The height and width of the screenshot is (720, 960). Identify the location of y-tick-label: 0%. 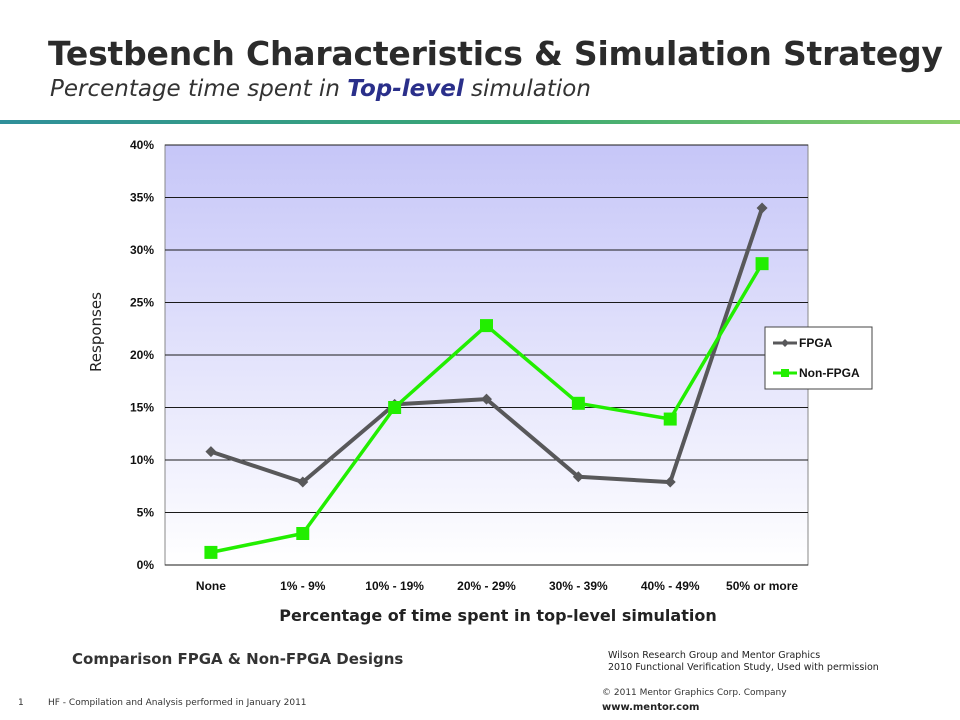
(146, 565).